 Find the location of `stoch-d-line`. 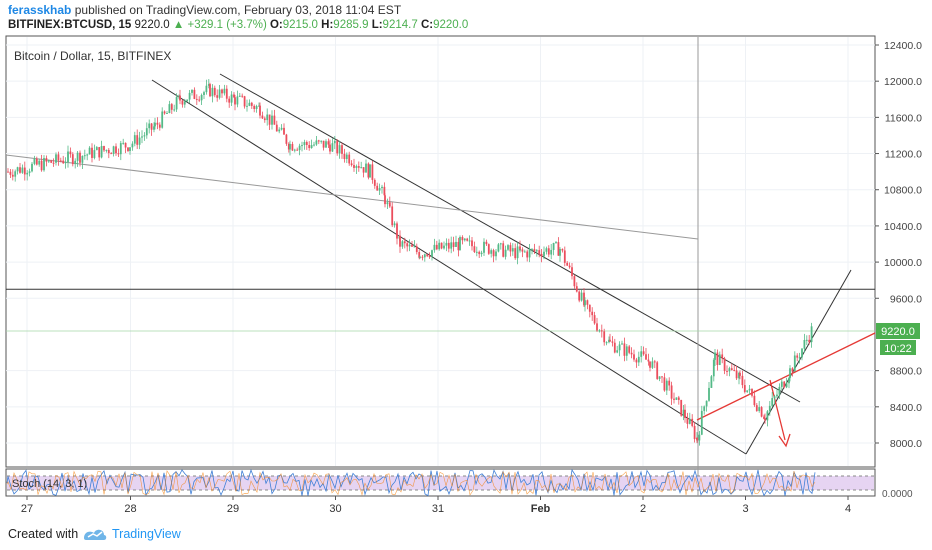

stoch-d-line is located at coordinates (411, 483).